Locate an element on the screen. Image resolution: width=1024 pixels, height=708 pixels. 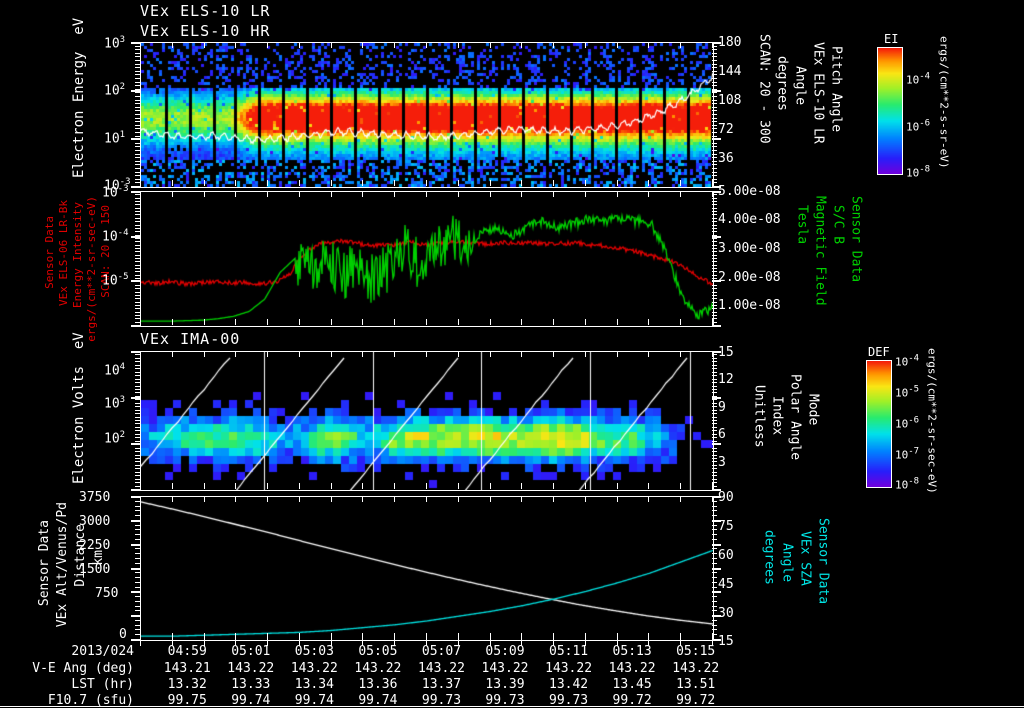
colorbar2-tick-1e-5: 10⁻⁵ is located at coordinates (907, 392).